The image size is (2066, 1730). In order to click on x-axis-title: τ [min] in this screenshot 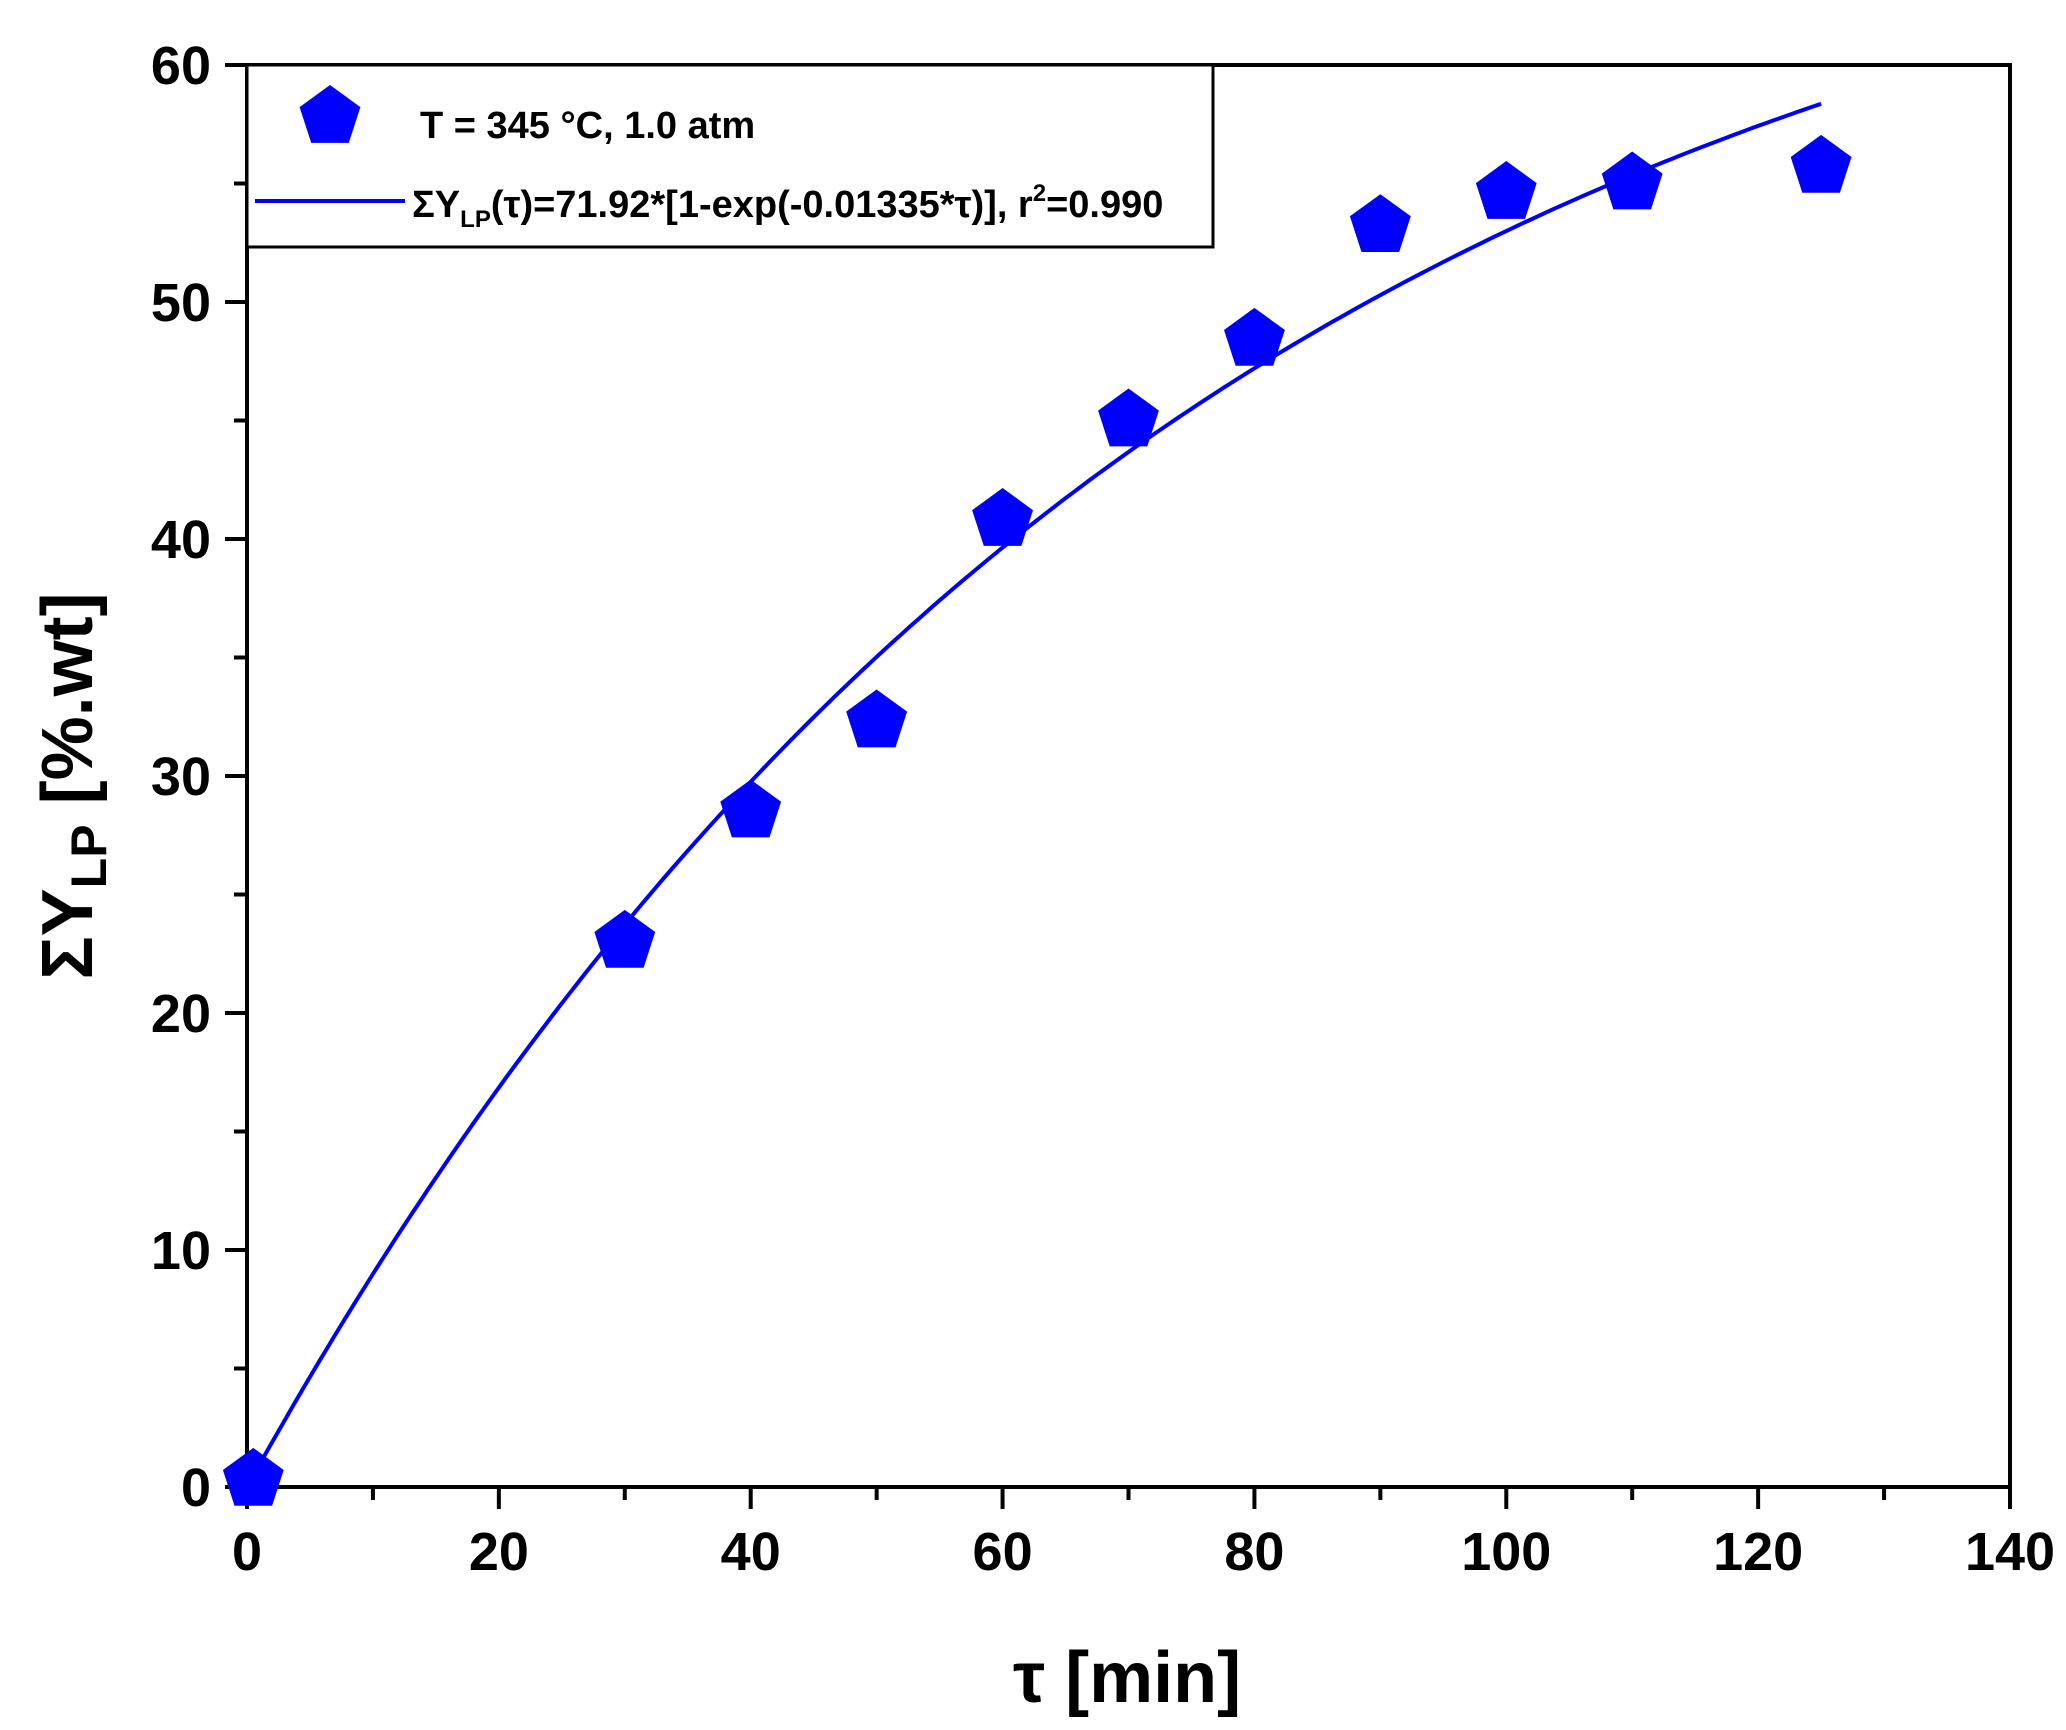, I will do `click(1127, 1678)`.